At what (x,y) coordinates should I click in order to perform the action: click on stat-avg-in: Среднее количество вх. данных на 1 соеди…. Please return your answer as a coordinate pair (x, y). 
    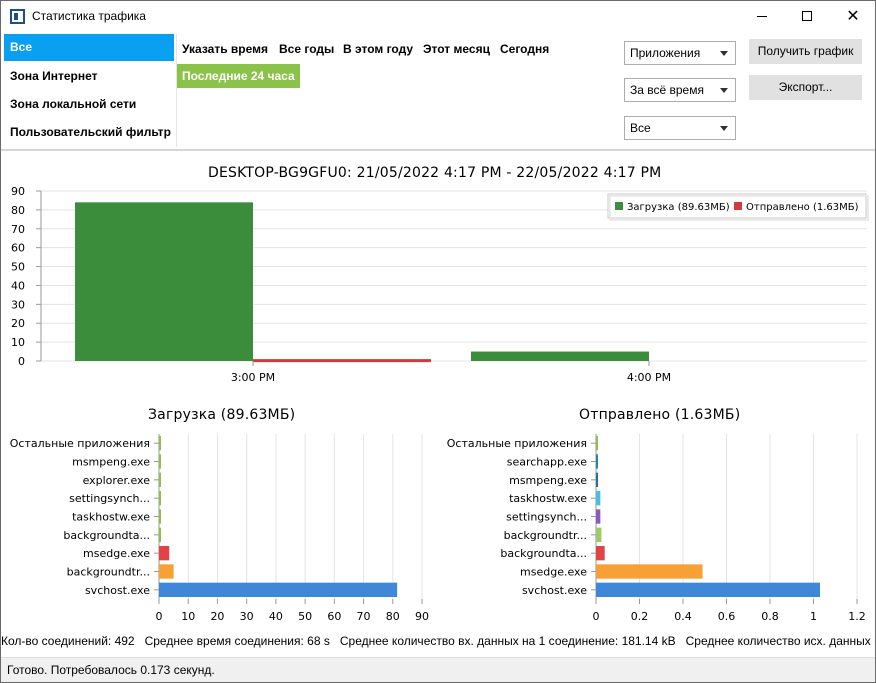
    Looking at the image, I should click on (507, 641).